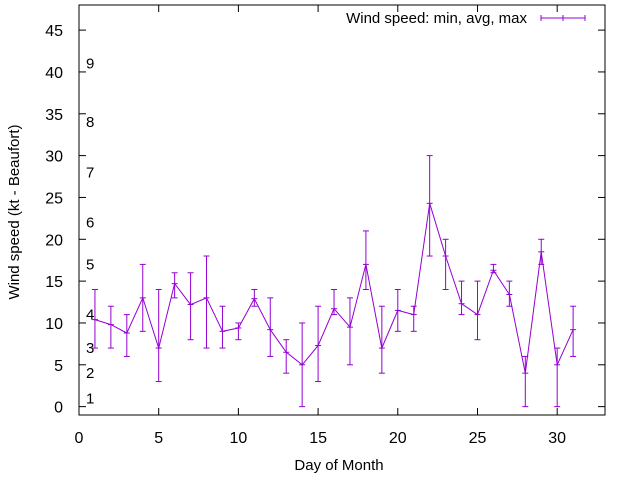 Image resolution: width=640 pixels, height=480 pixels. What do you see at coordinates (54, 240) in the screenshot?
I see `y-tick-label: 20` at bounding box center [54, 240].